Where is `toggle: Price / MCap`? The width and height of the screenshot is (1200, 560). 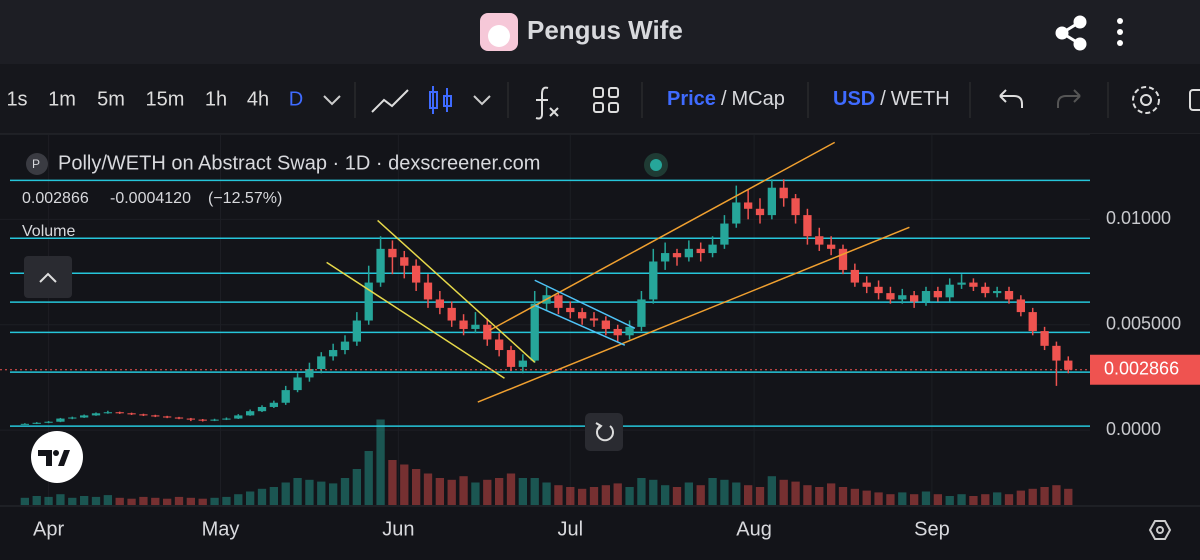 toggle: Price / MCap is located at coordinates (726, 99).